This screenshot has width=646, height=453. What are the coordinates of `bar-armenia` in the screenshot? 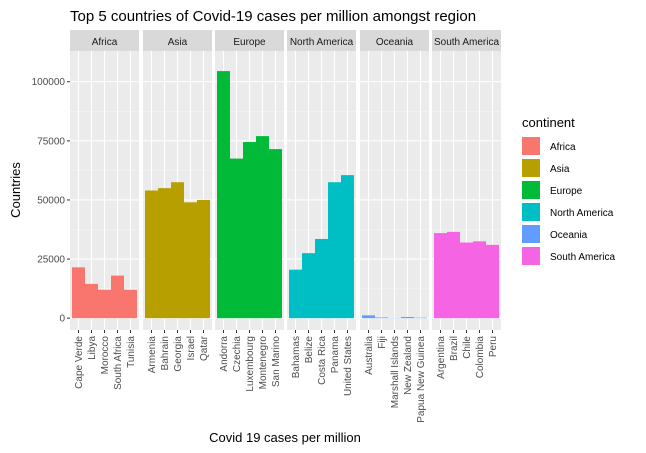 It's located at (151, 254).